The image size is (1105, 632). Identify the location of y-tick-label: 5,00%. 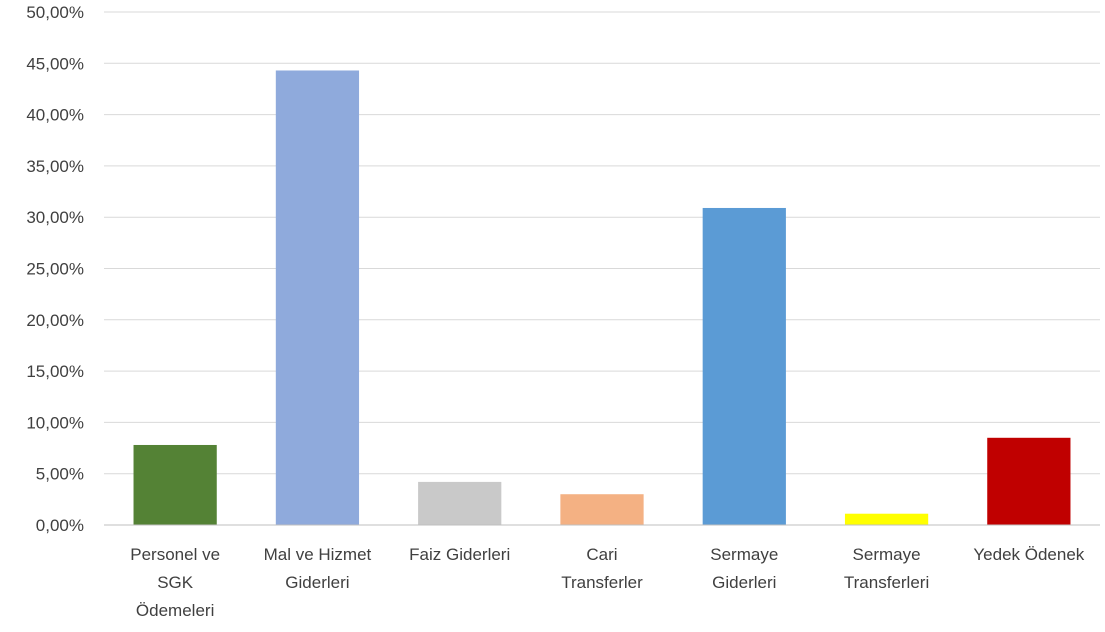
(60, 474).